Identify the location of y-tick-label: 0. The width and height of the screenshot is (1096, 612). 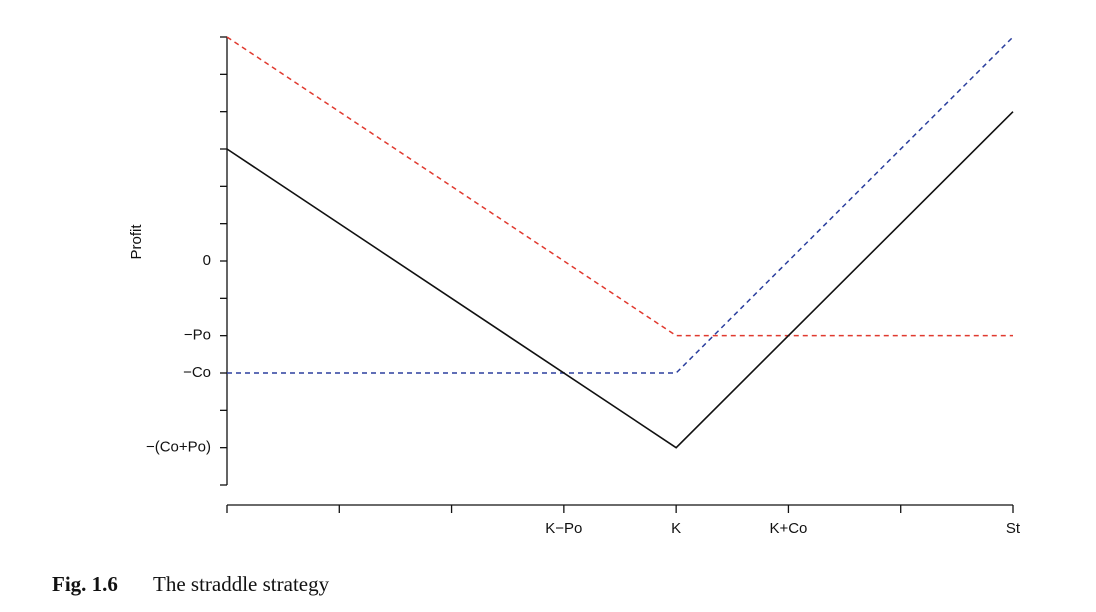
(207, 260).